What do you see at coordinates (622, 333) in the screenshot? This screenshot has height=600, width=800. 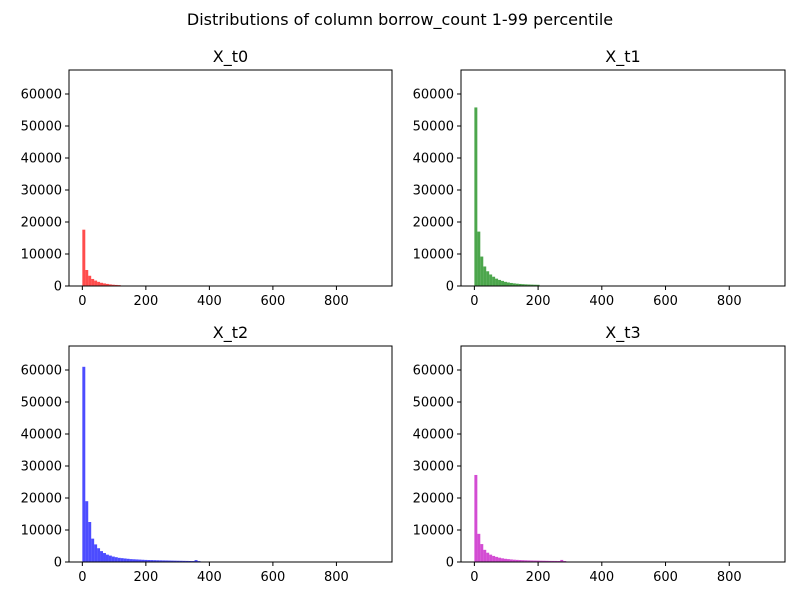 I see `subplot-title: X_t3` at bounding box center [622, 333].